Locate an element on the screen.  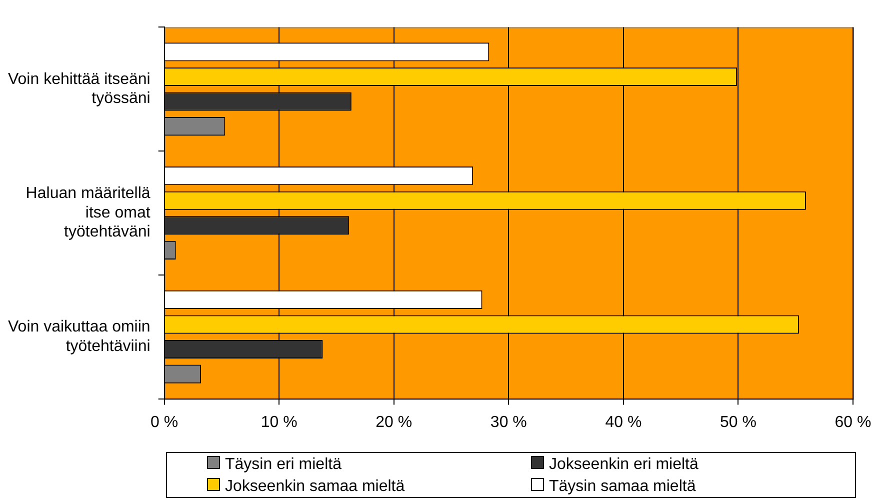
y-tick-label: Haluan määritellä itse omat työtehtäväni is located at coordinates (88, 213).